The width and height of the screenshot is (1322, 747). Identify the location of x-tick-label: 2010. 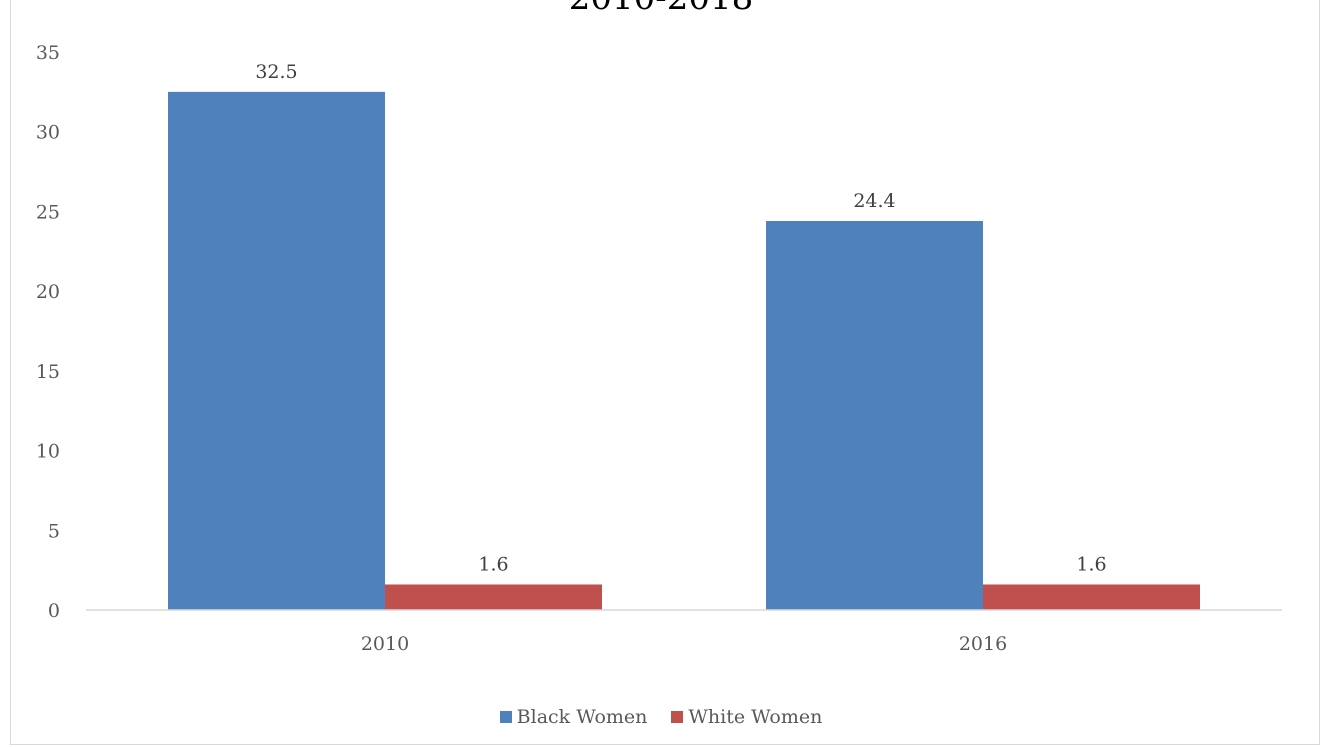
(385, 644).